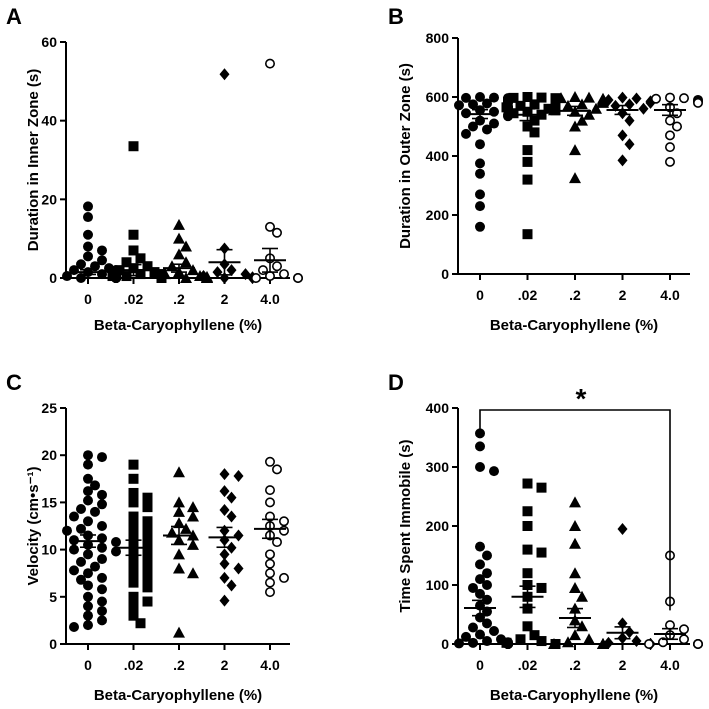  Describe the element at coordinates (438, 467) in the screenshot. I see `y-tick-label: 300` at that location.